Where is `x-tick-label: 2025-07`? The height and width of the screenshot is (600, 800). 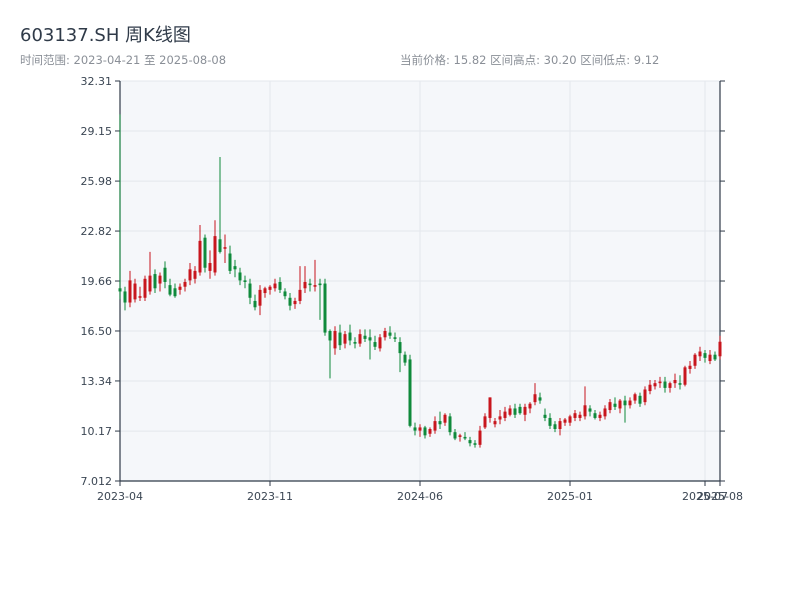 x-tick-label: 2025-07 is located at coordinates (705, 496).